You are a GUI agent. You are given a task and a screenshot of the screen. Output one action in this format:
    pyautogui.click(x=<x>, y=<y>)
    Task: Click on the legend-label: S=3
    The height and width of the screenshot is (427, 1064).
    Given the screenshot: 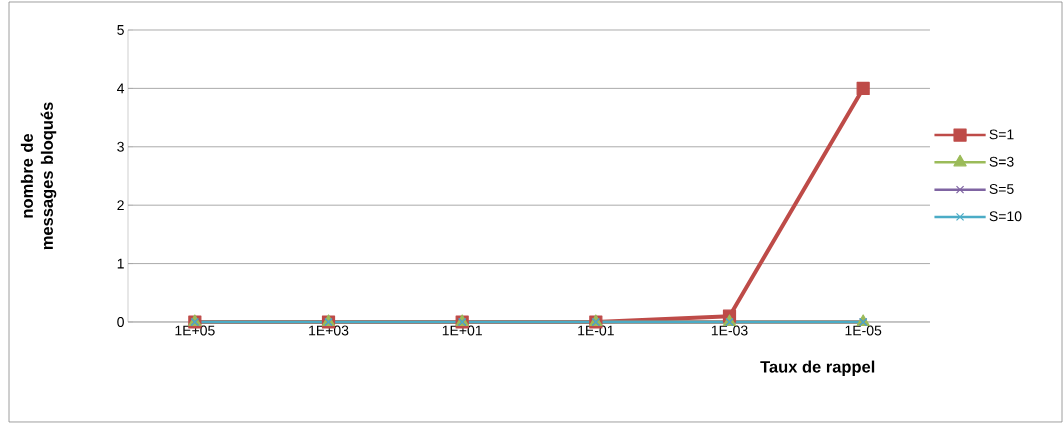 What is the action you would take?
    pyautogui.click(x=1001, y=161)
    